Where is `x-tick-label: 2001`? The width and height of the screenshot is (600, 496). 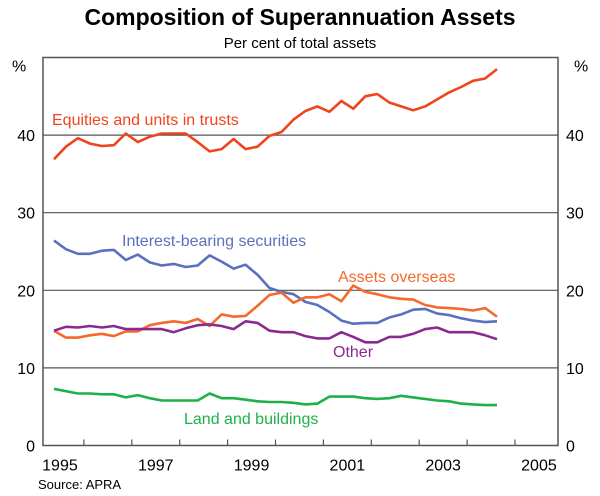
x-tick-label: 2001 is located at coordinates (348, 466).